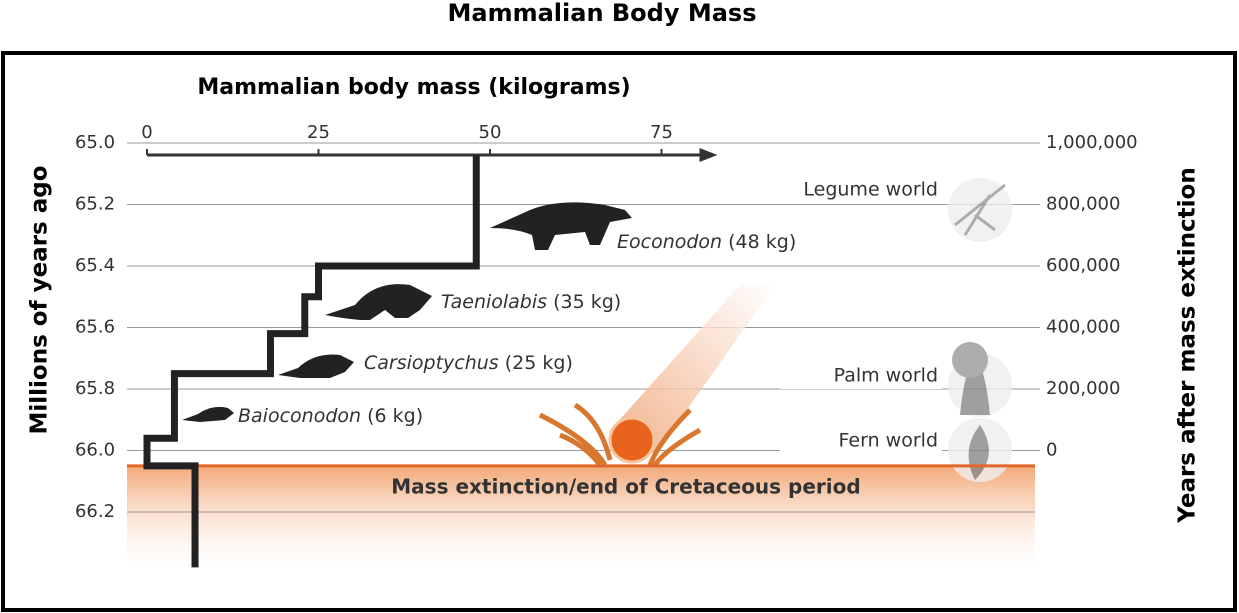  I want to click on animal-mass: (25 kg), so click(539, 363).